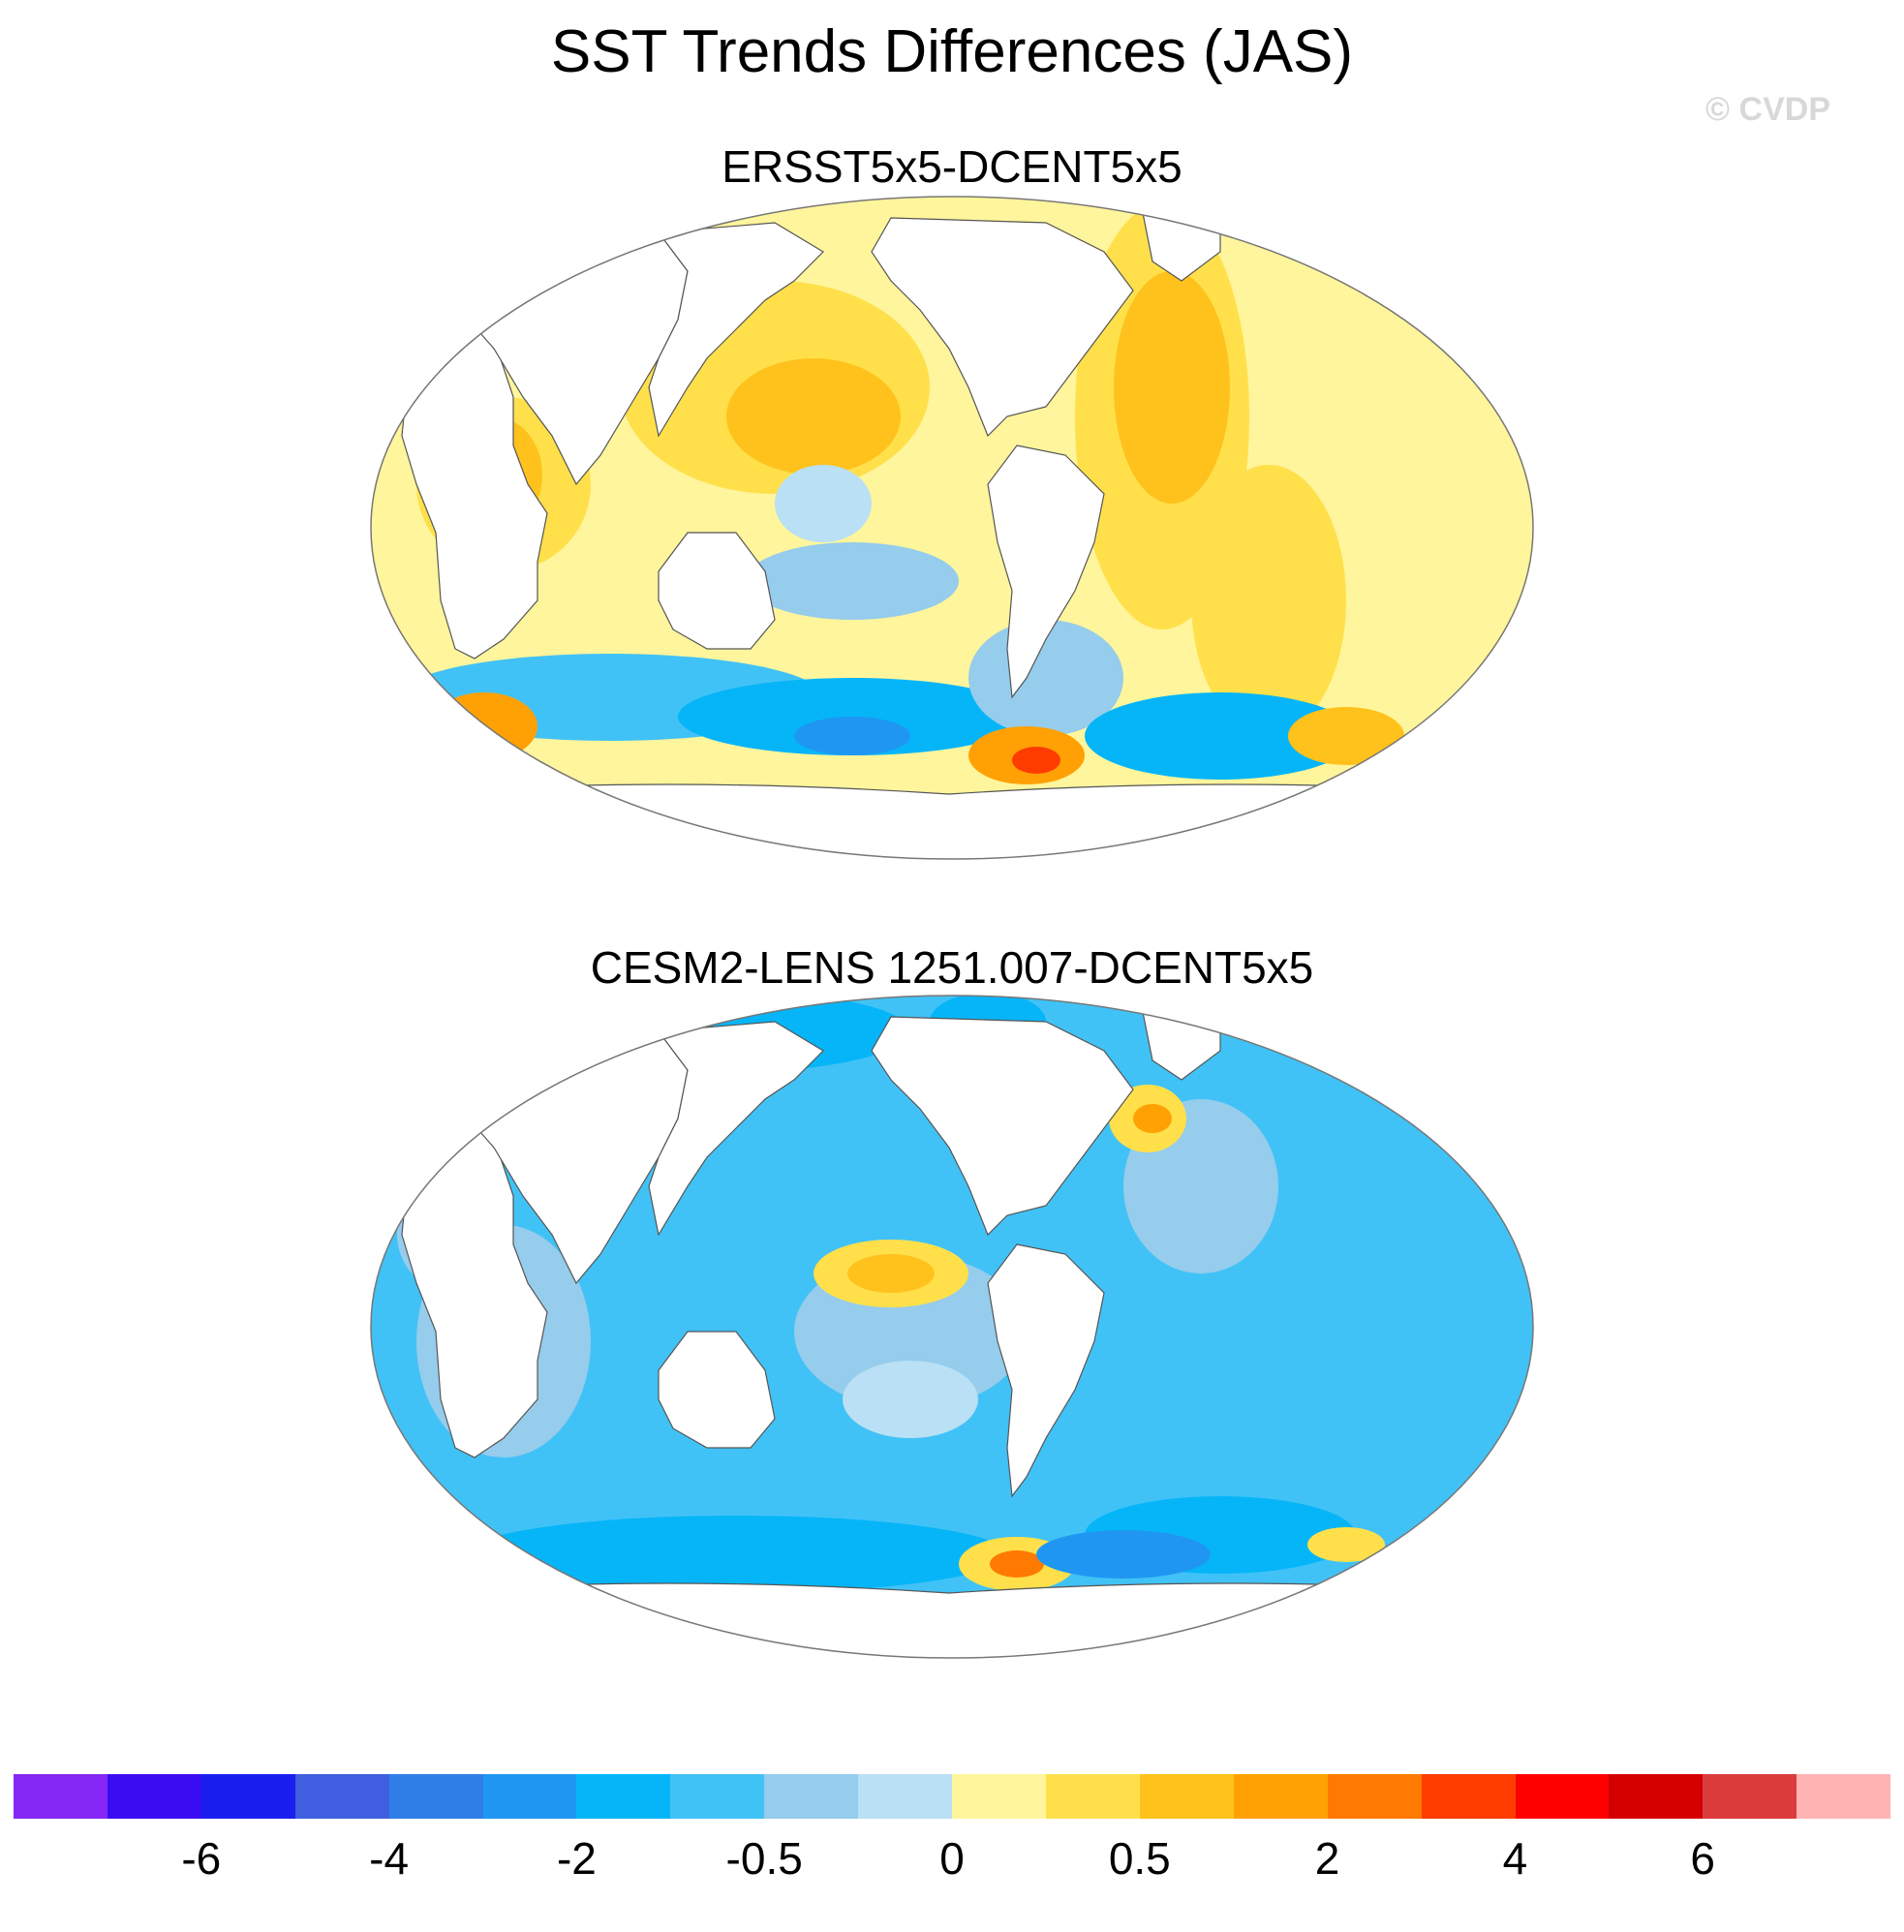 The width and height of the screenshot is (1904, 1932). I want to click on colorbar-tick-label: -0.5, so click(764, 1858).